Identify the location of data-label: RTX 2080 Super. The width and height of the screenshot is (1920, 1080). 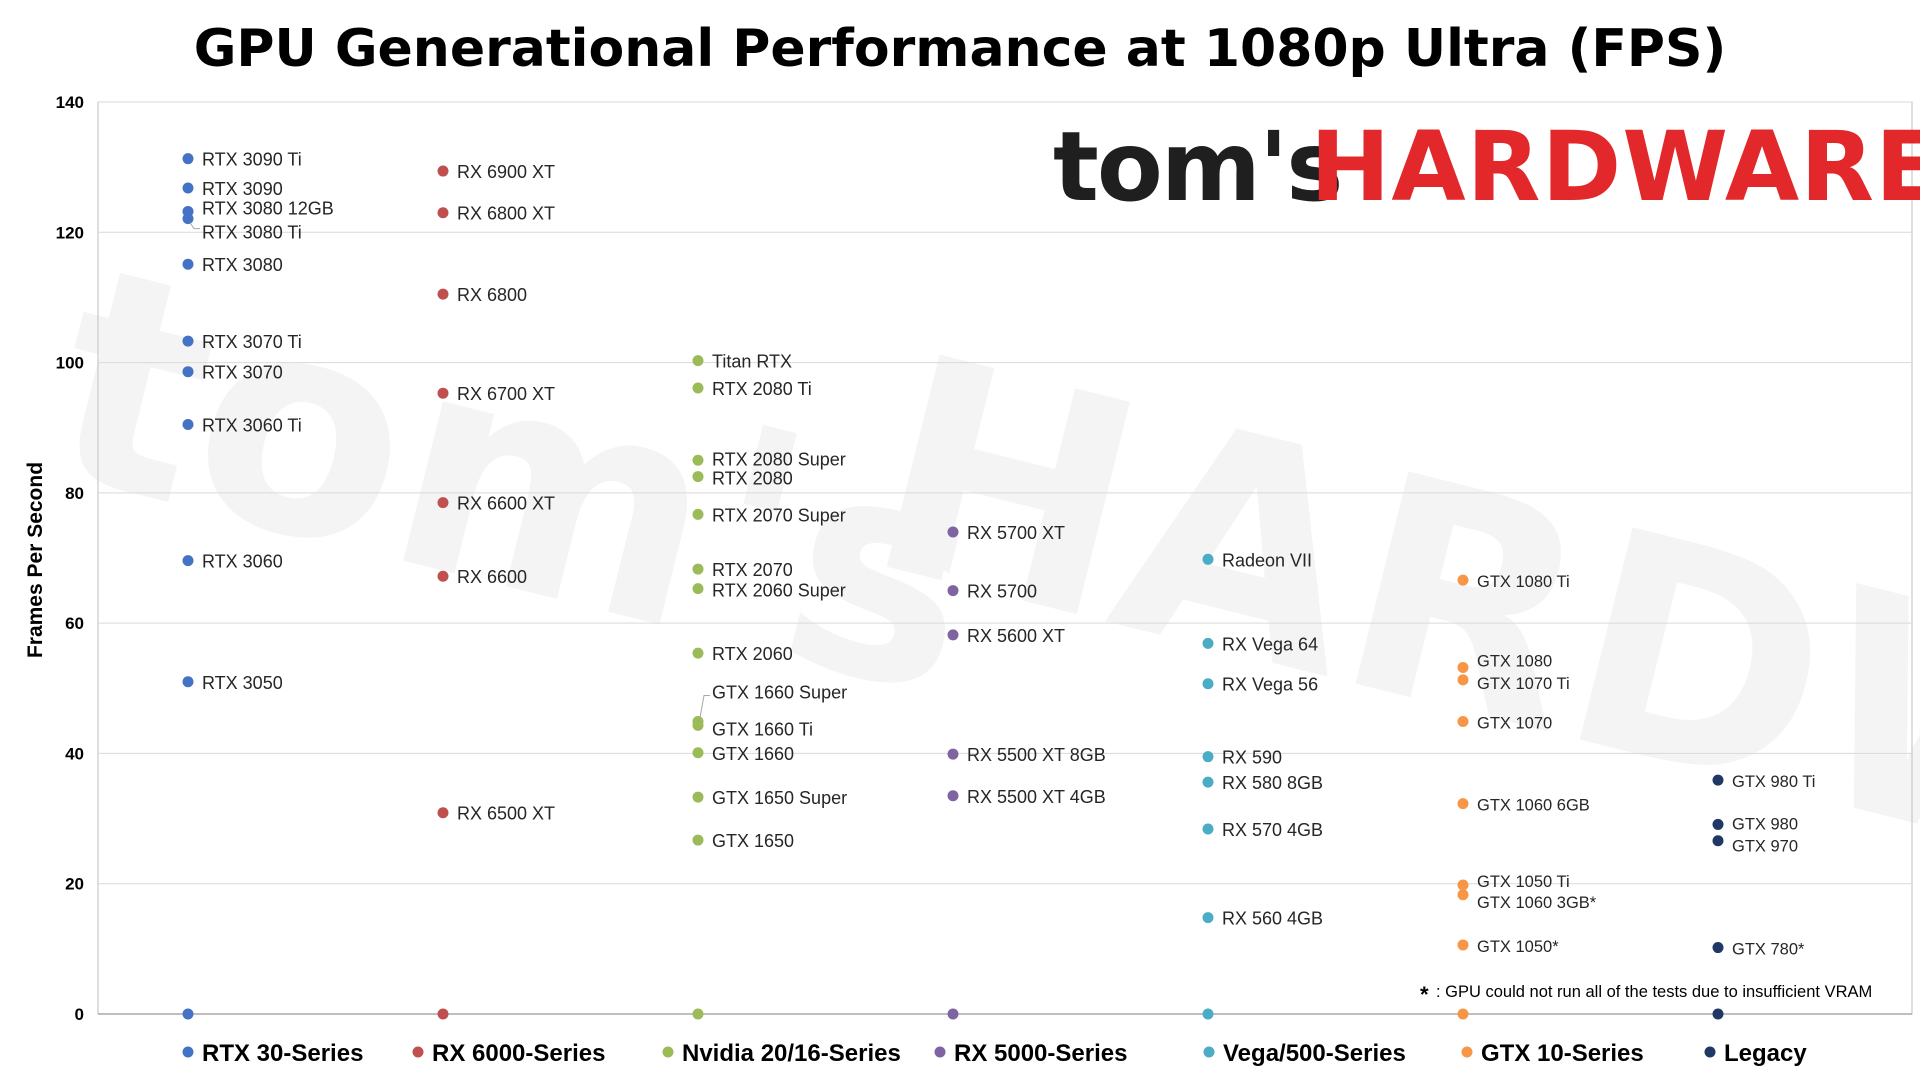
(779, 459).